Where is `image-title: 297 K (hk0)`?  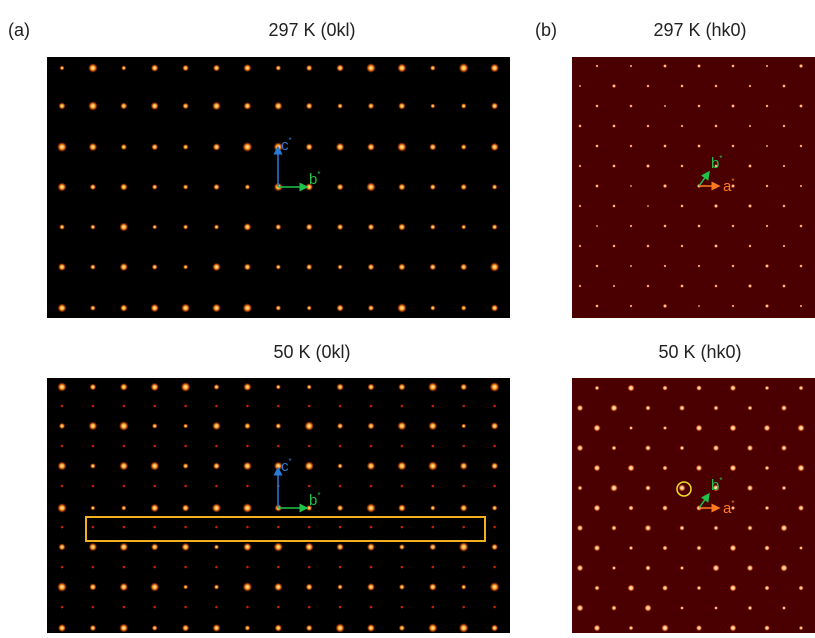 image-title: 297 K (hk0) is located at coordinates (699, 30).